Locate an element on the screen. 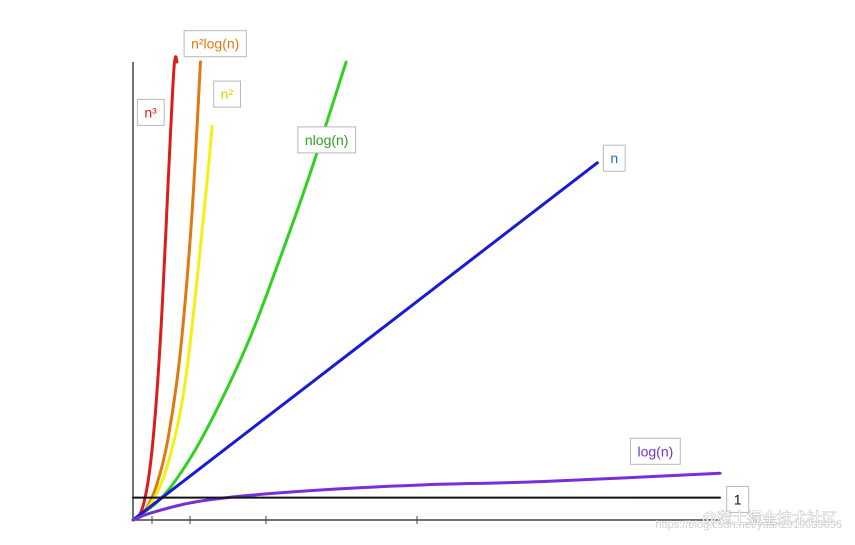 Image resolution: width=855 pixels, height=545 pixels. label-log-n: log(n) is located at coordinates (655, 451).